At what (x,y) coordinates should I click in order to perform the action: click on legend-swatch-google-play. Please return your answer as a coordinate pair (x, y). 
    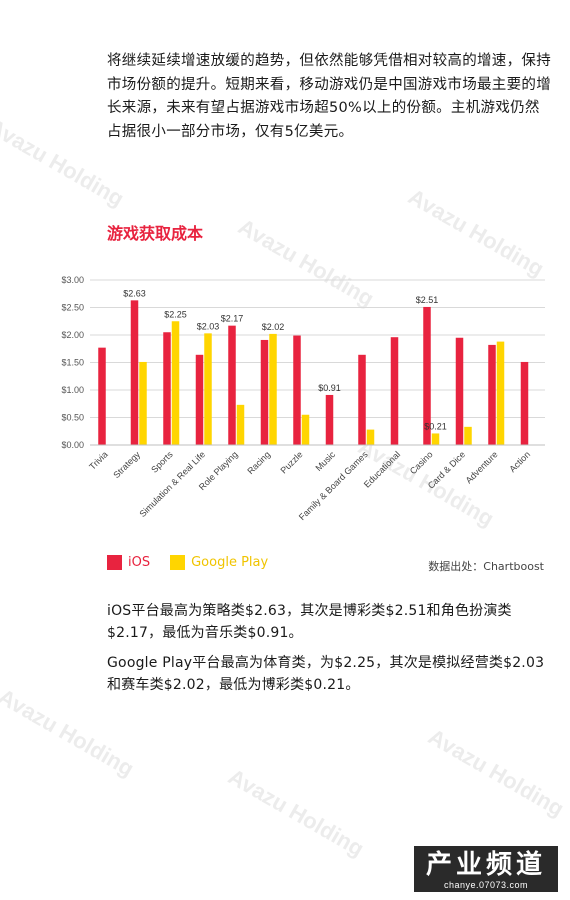
    Looking at the image, I should click on (178, 562).